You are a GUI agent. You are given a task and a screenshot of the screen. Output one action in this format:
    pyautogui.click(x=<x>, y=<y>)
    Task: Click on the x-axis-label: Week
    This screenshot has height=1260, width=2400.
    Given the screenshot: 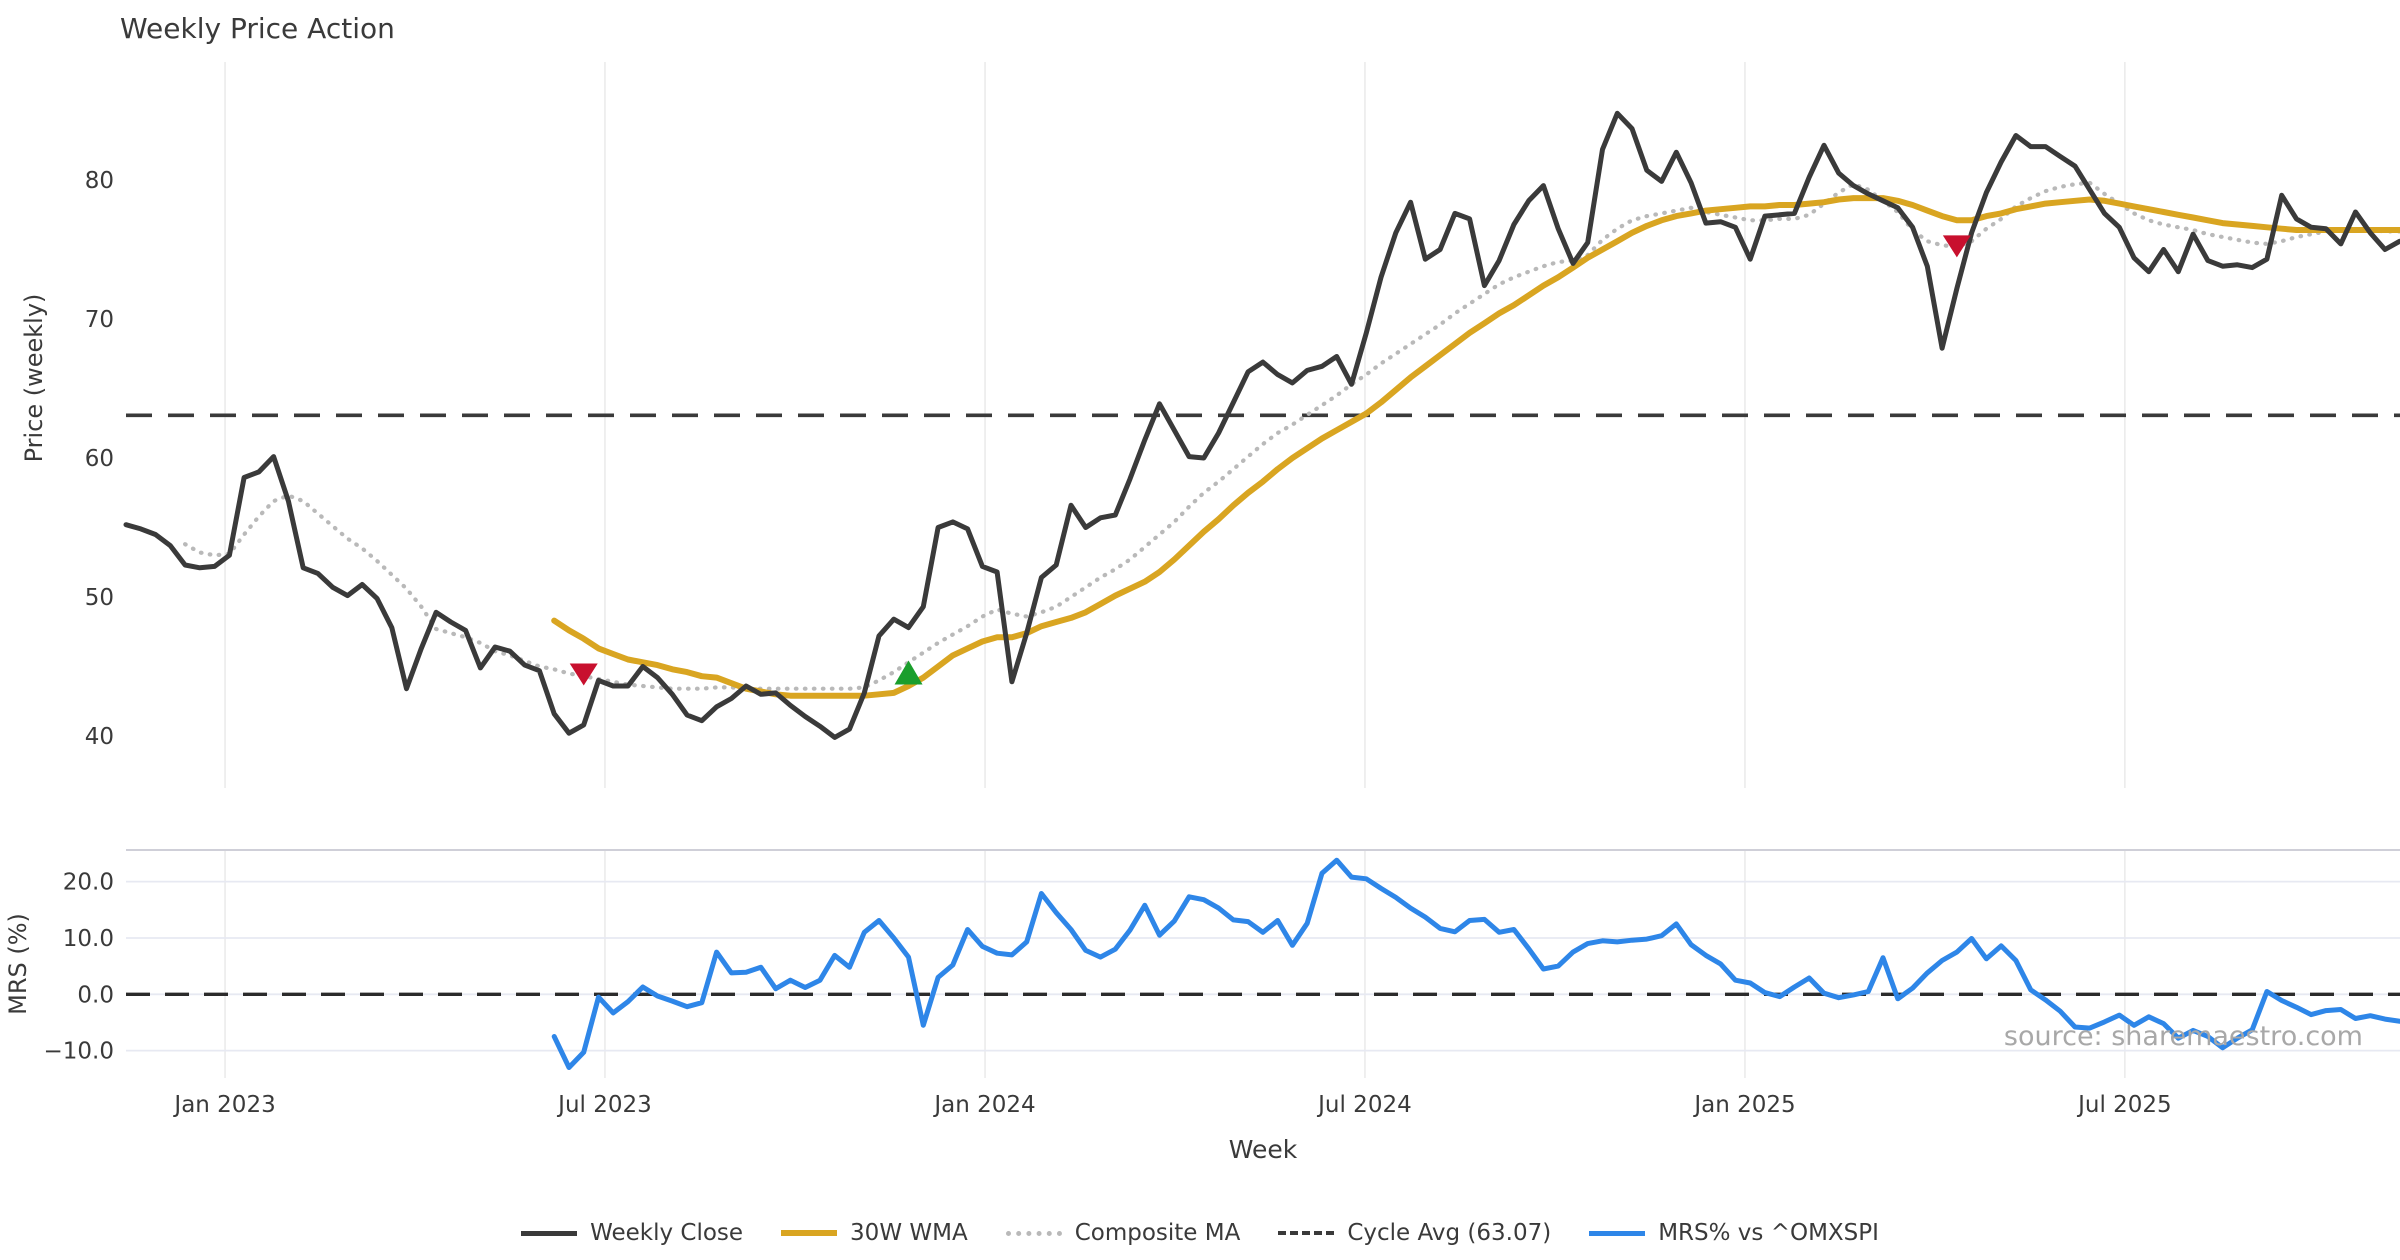 What is the action you would take?
    pyautogui.click(x=1263, y=1149)
    